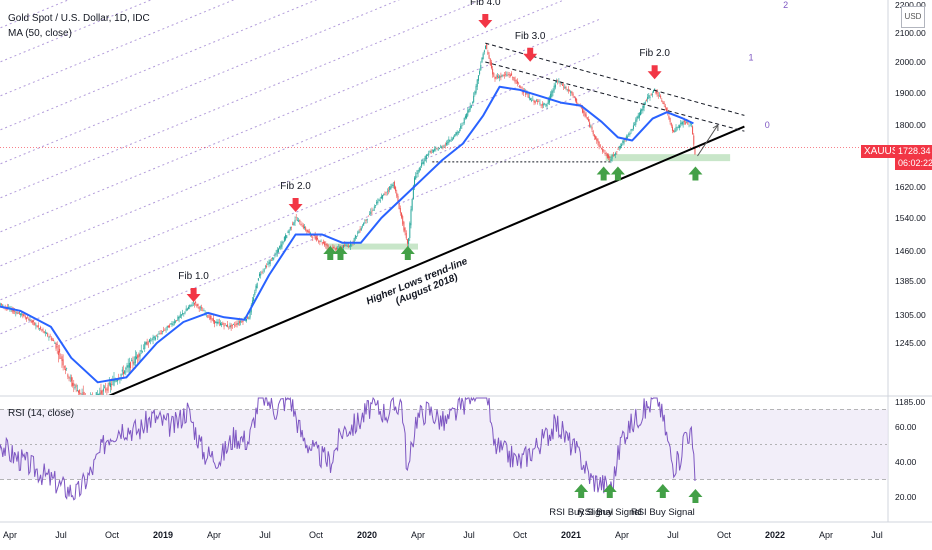 Image resolution: width=932 pixels, height=550 pixels. What do you see at coordinates (910, 251) in the screenshot?
I see `price-tick-label: 1460.00` at bounding box center [910, 251].